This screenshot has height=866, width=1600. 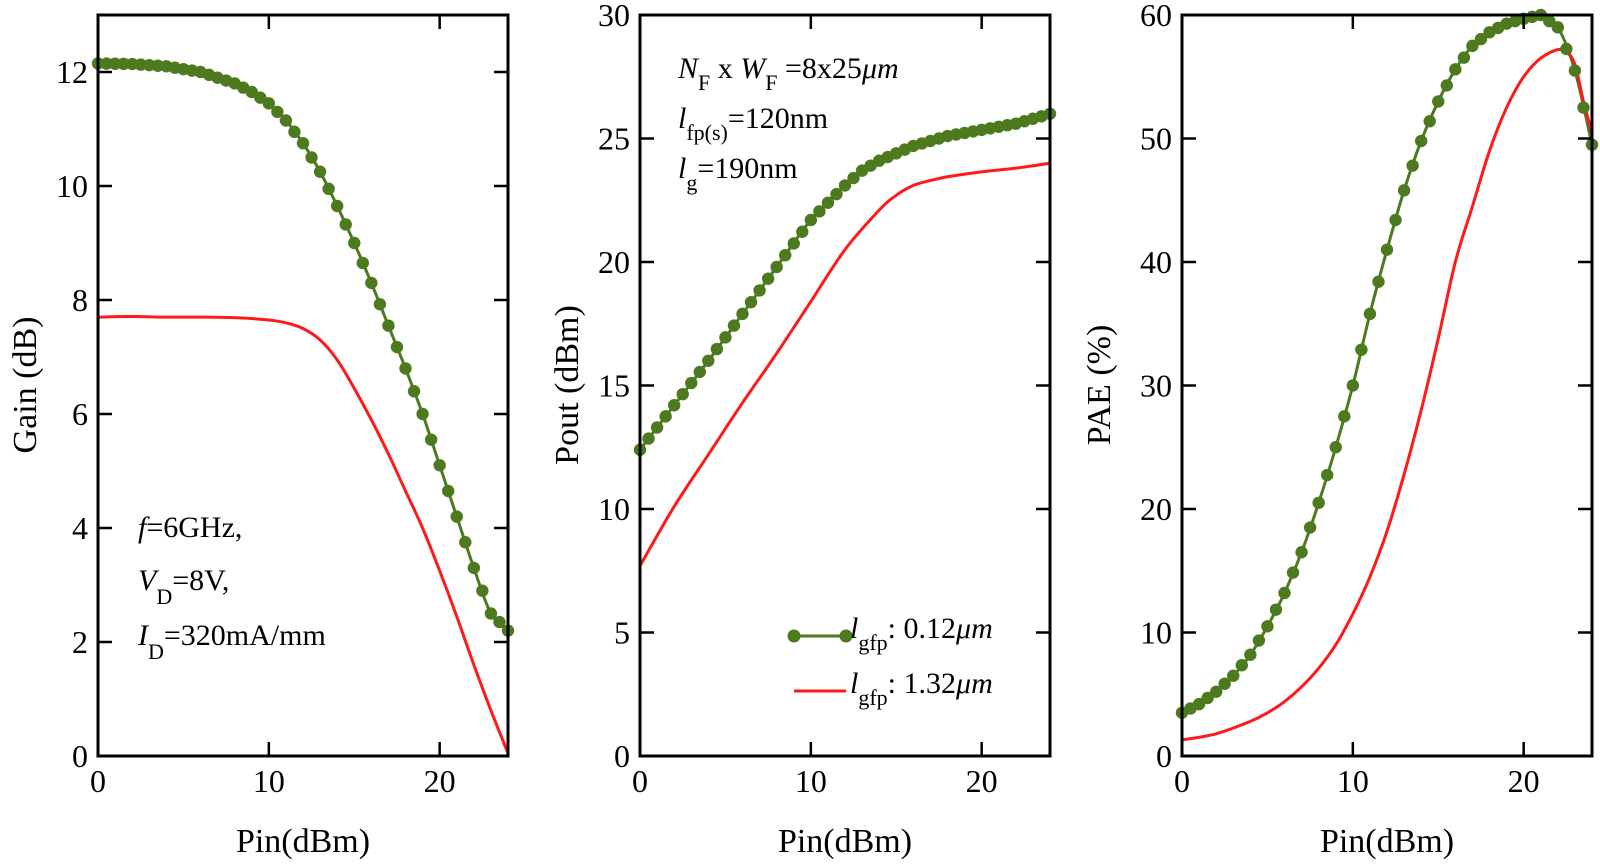 I want to click on x-tick-label: 20, so click(x=1524, y=781).